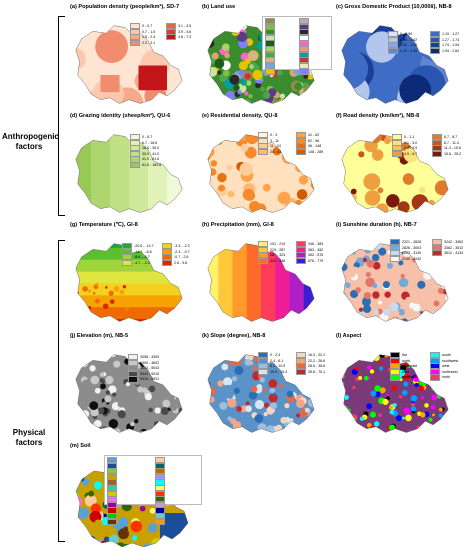  What do you see at coordinates (80, 446) in the screenshot?
I see `panel-title: (m) Soil` at bounding box center [80, 446].